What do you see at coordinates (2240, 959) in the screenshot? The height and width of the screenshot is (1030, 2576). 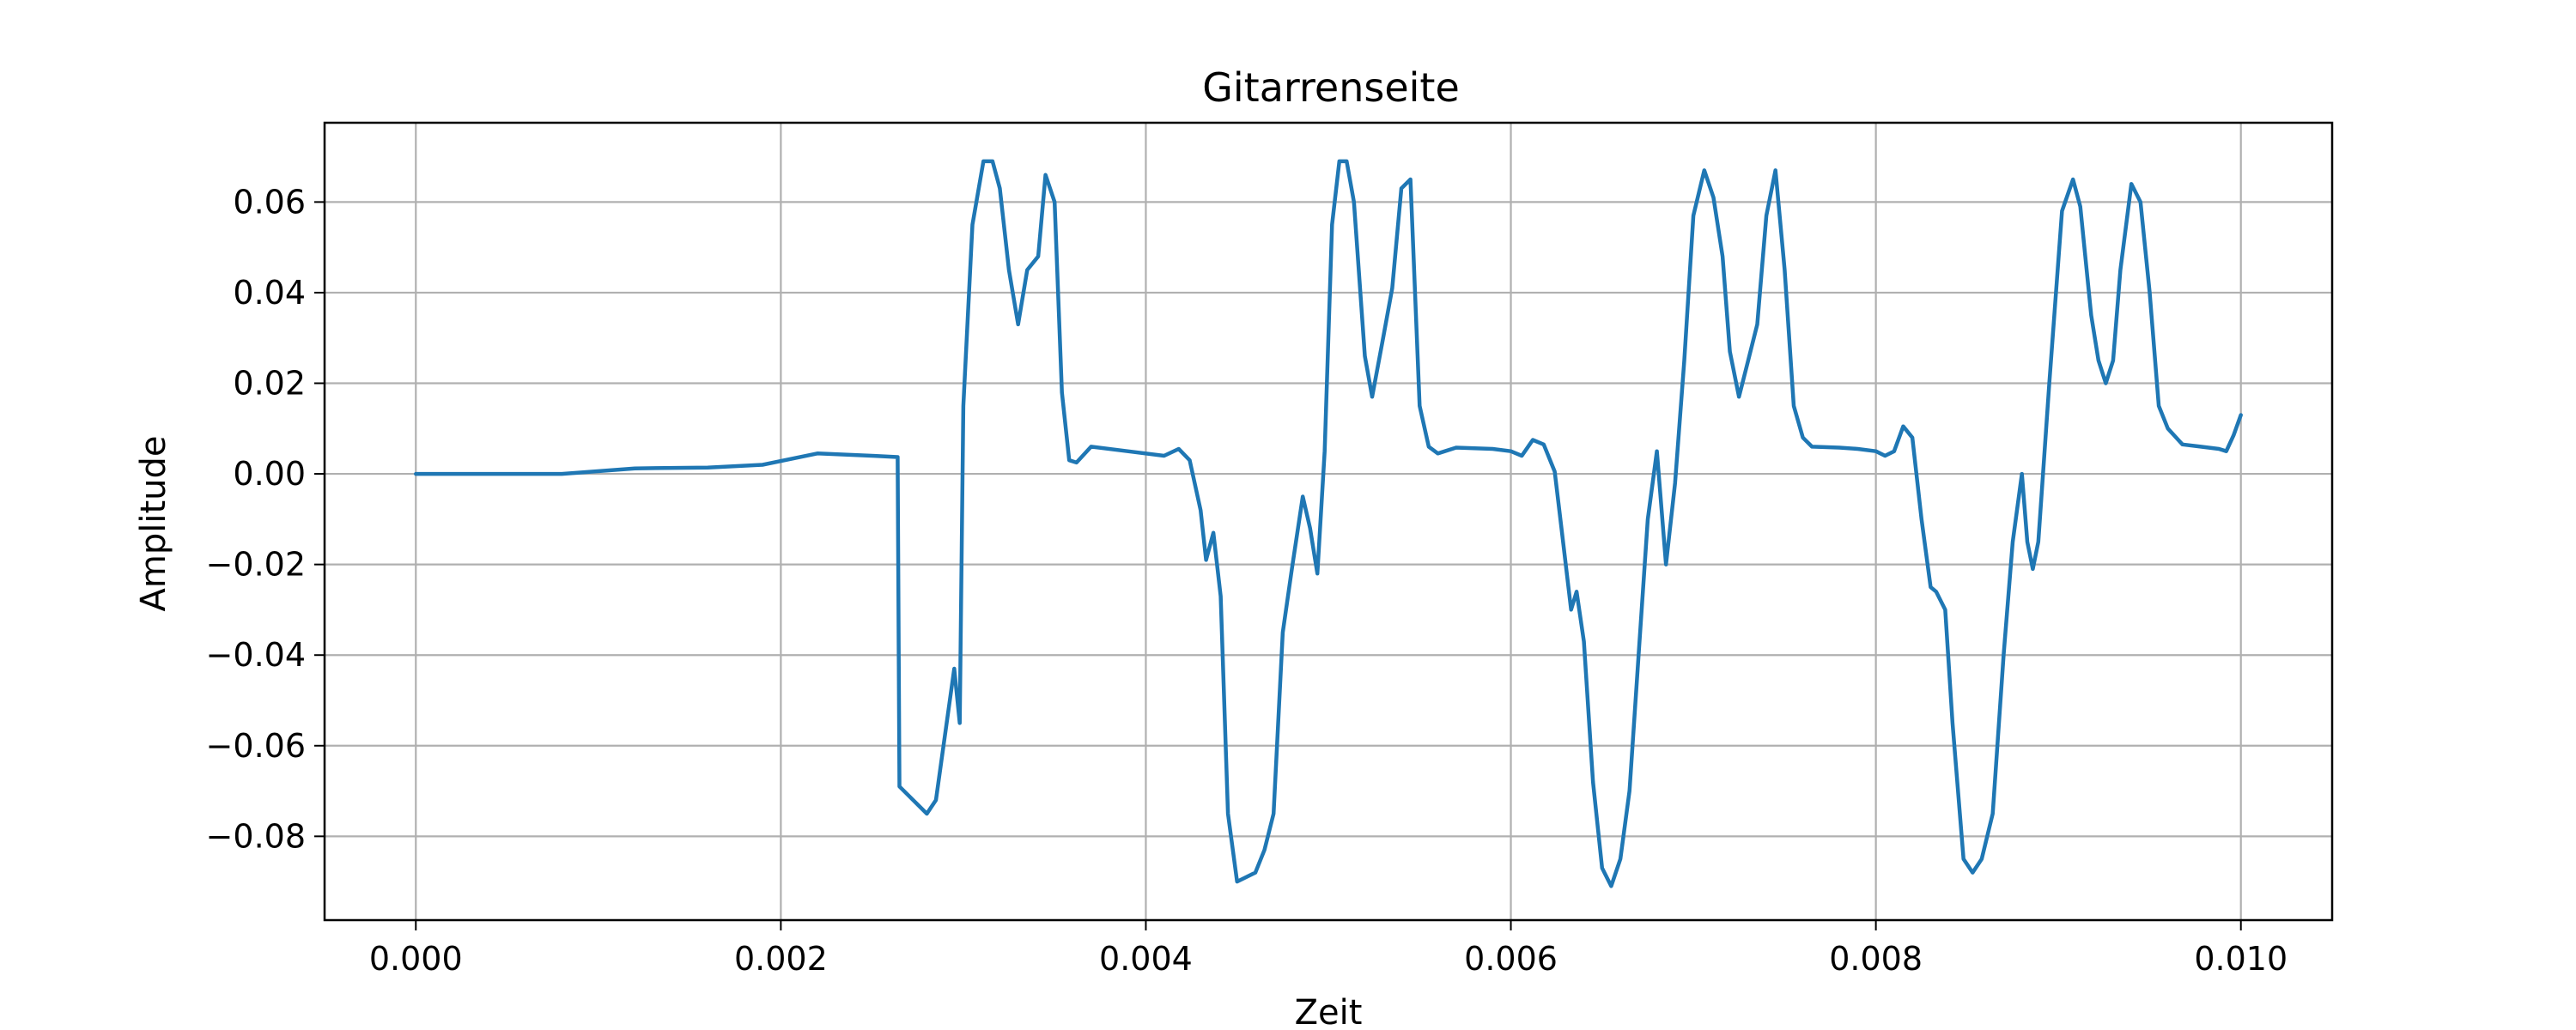 I see `x-tick-label: 0.010` at bounding box center [2240, 959].